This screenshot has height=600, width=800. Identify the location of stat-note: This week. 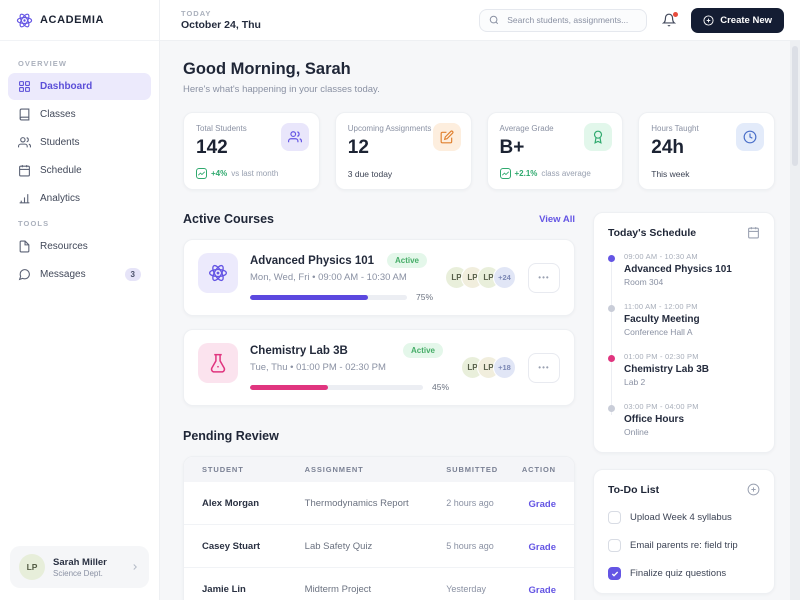
(670, 174).